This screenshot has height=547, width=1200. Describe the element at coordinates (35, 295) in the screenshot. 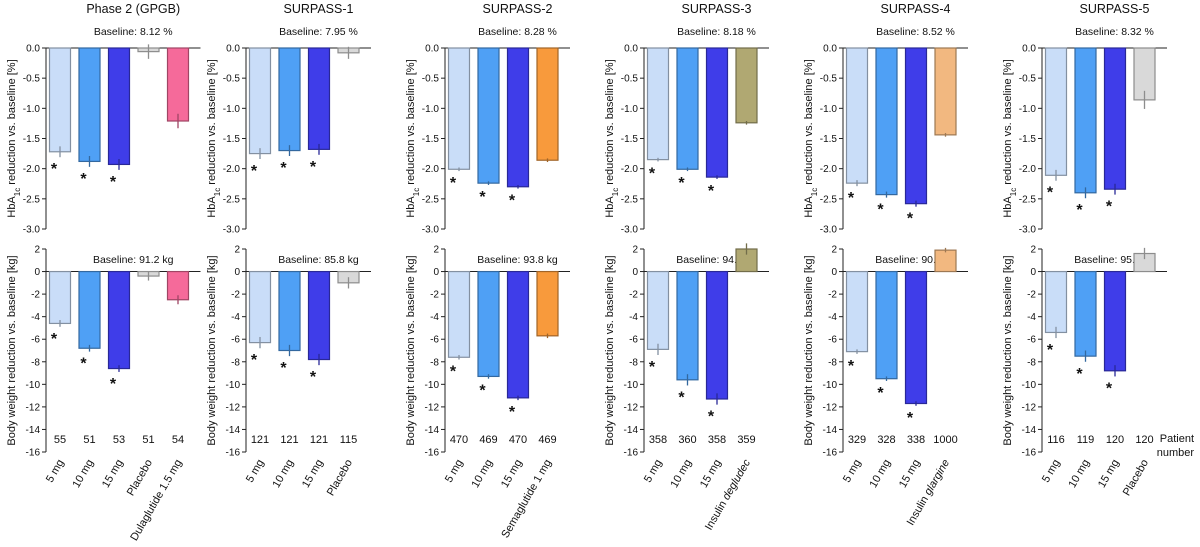

I see `y-tick-label: -2` at that location.